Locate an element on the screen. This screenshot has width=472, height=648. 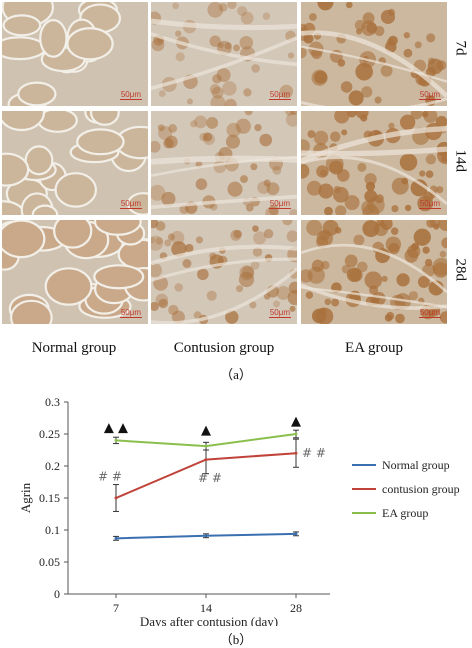
y-tick-label: 0.1 is located at coordinates (52, 530).